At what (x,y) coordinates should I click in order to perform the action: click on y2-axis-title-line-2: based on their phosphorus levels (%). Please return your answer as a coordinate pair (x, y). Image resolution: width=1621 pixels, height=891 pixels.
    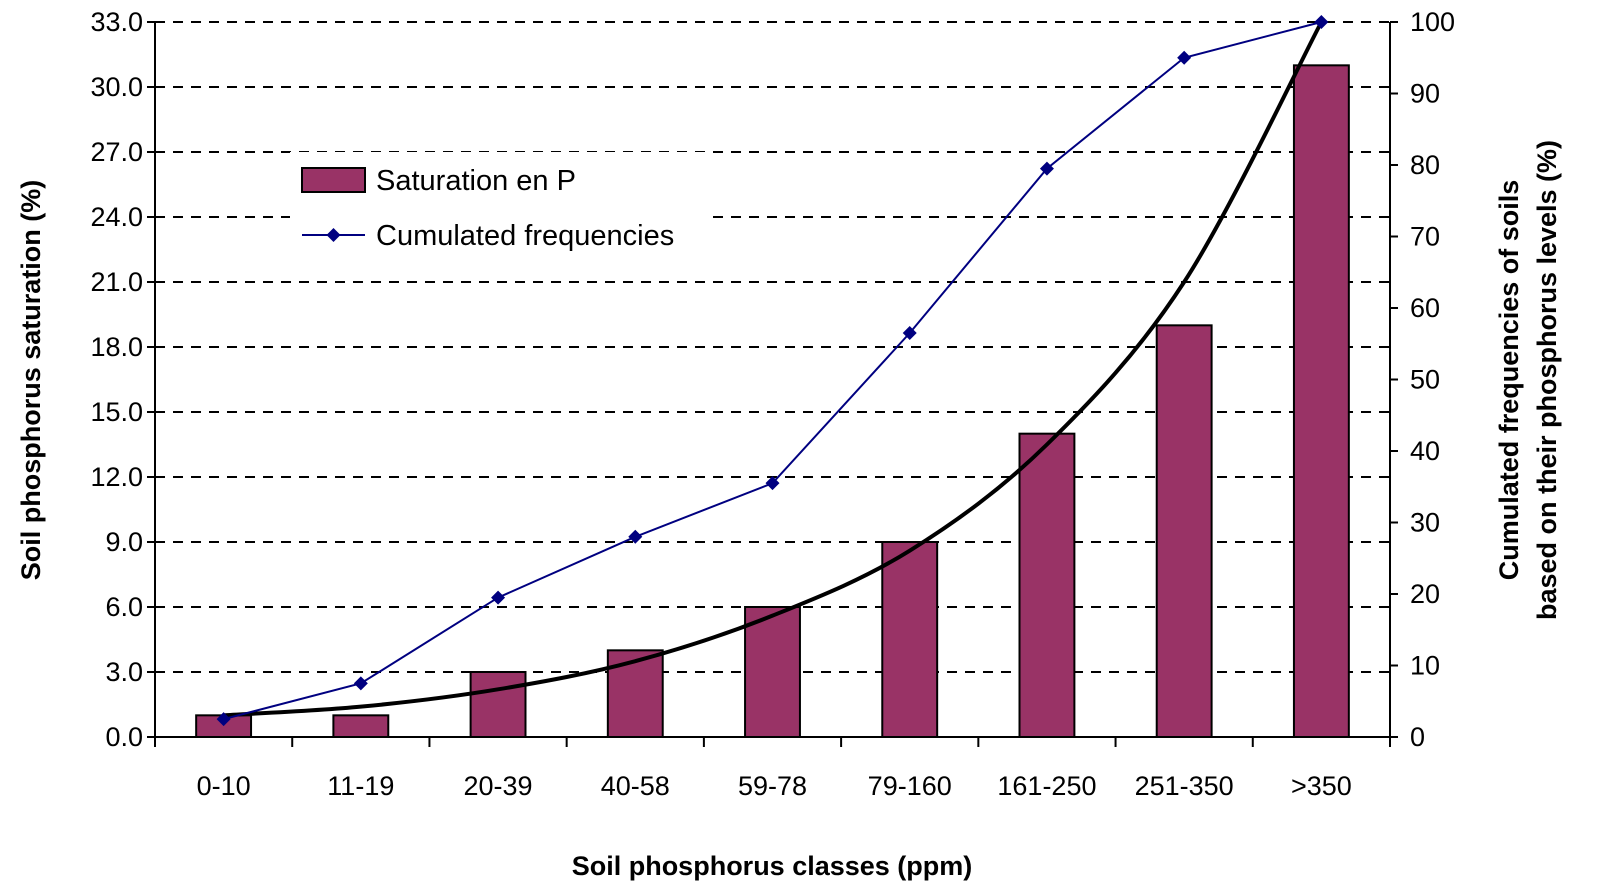
    Looking at the image, I should click on (1547, 380).